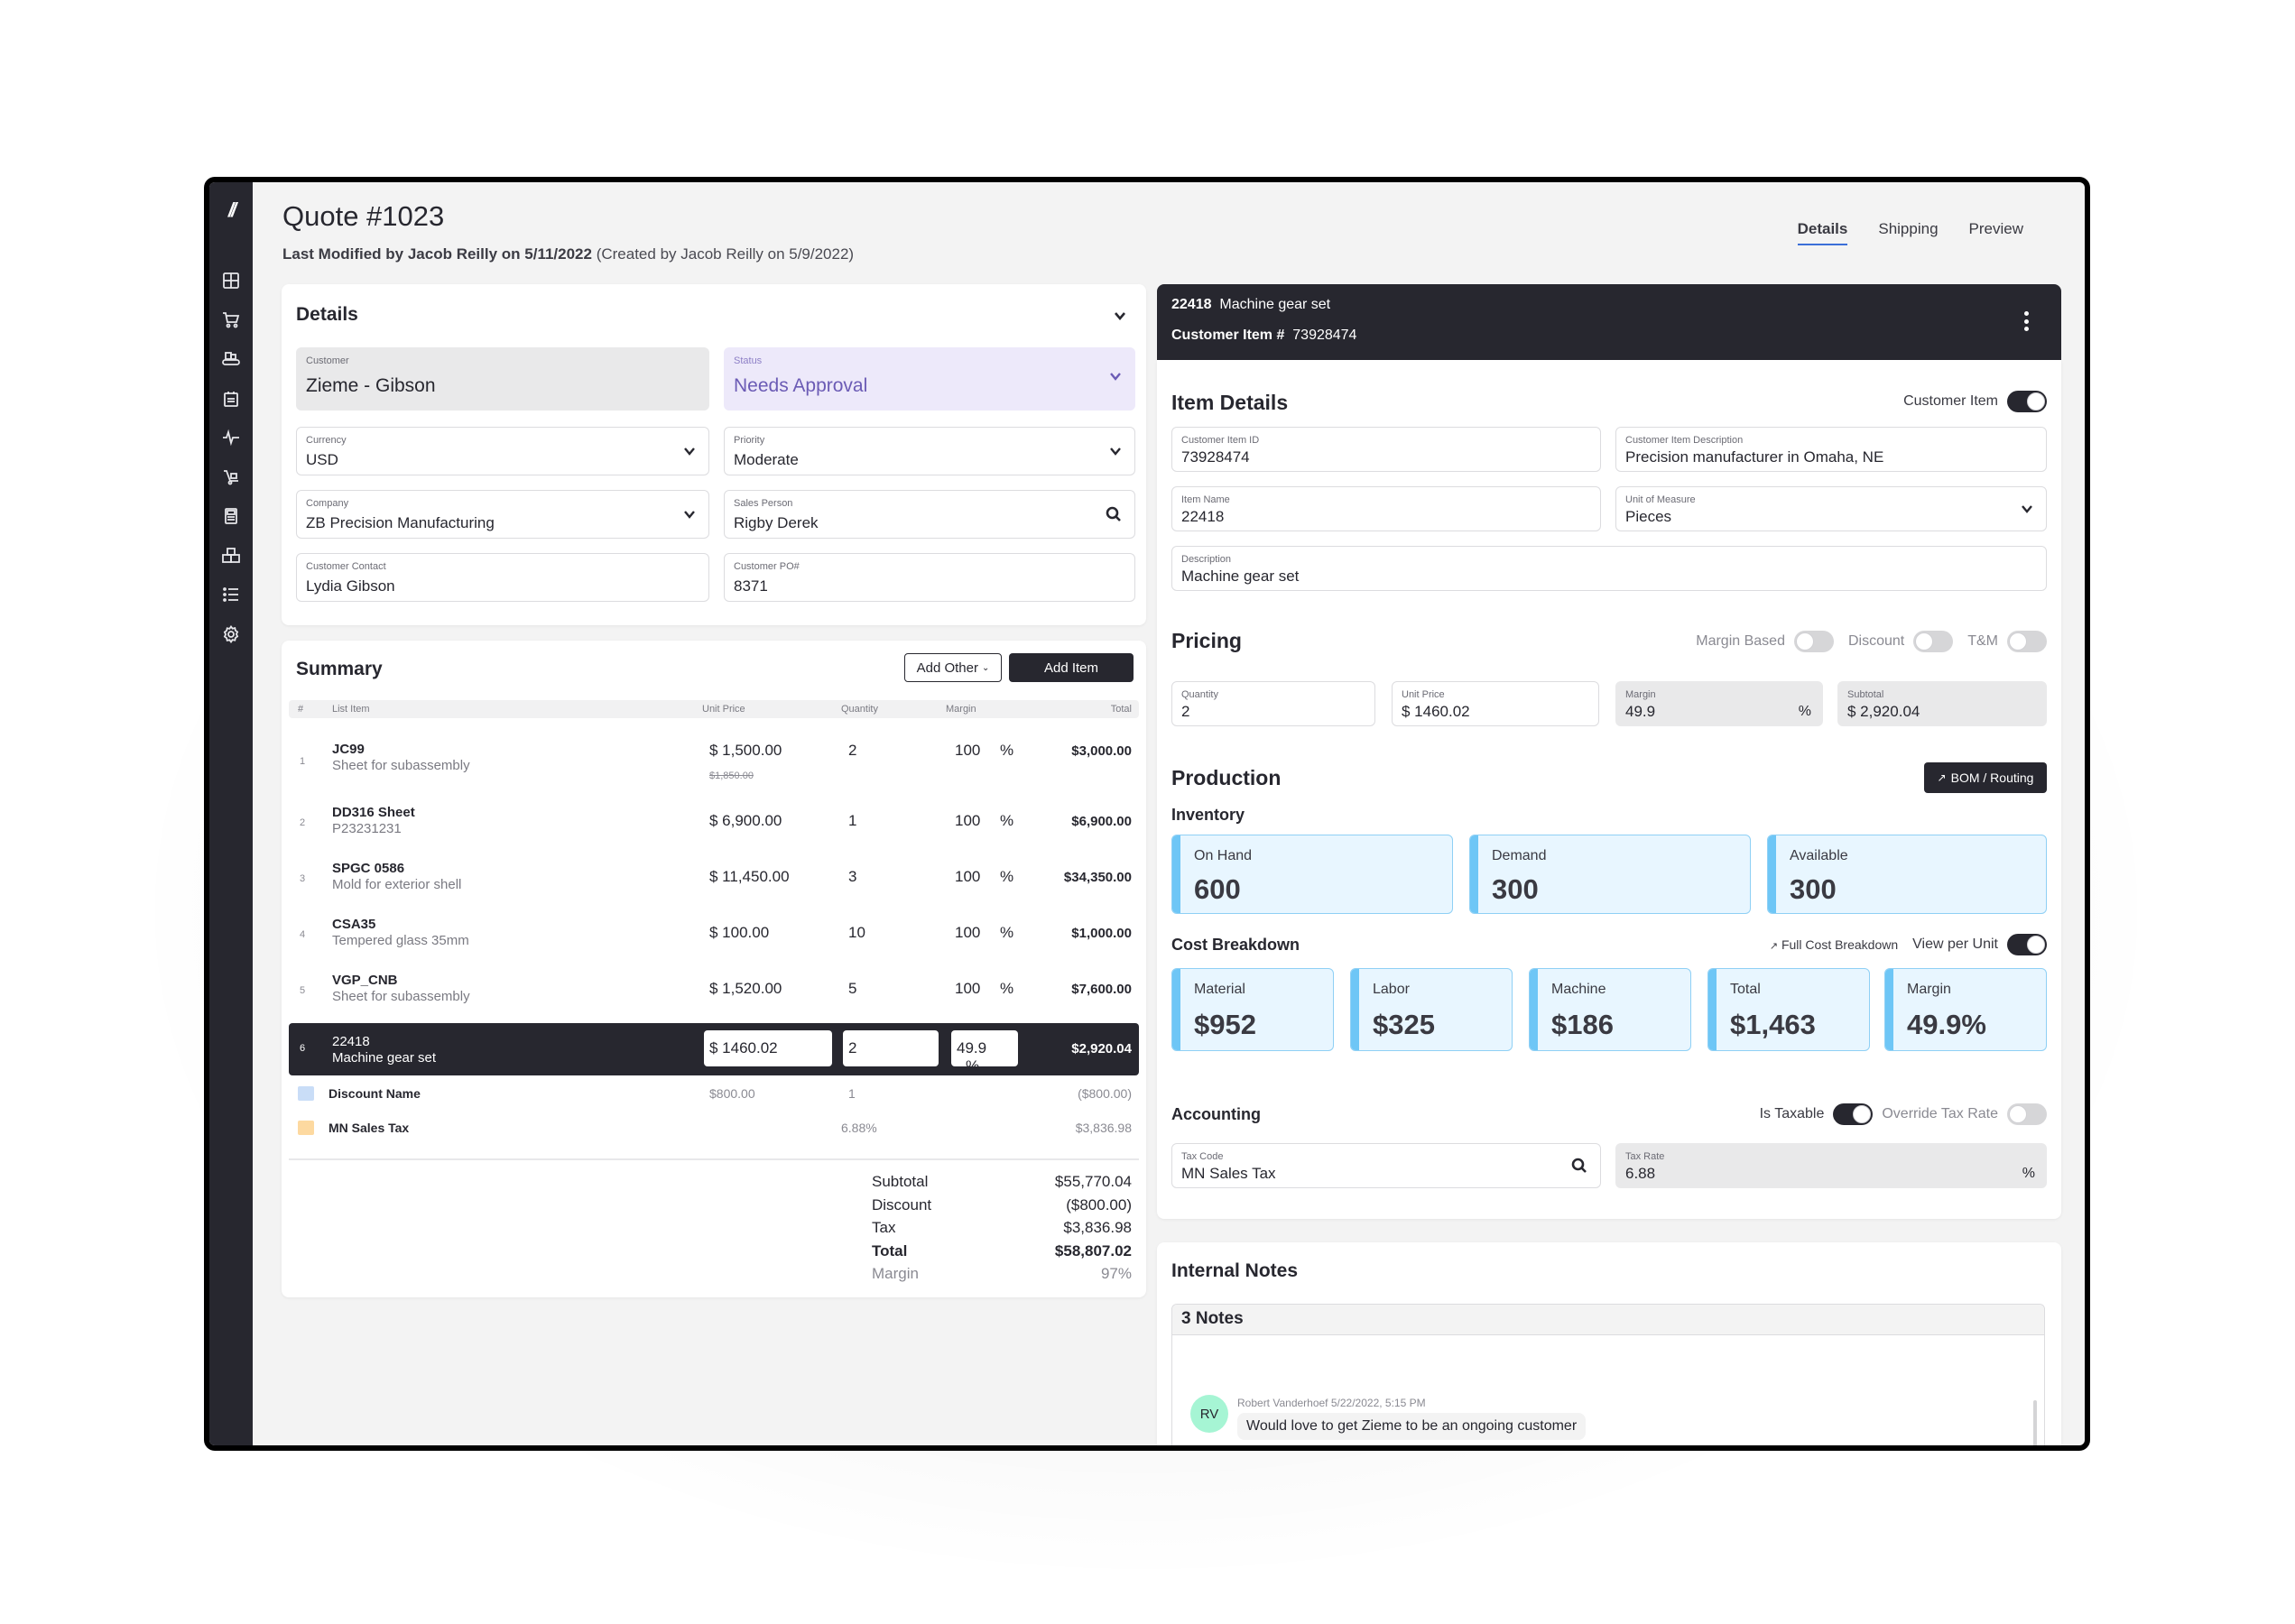 The width and height of the screenshot is (2295, 1624). Describe the element at coordinates (859, 1128) in the screenshot. I see `tax-rate: 6.88%` at that location.